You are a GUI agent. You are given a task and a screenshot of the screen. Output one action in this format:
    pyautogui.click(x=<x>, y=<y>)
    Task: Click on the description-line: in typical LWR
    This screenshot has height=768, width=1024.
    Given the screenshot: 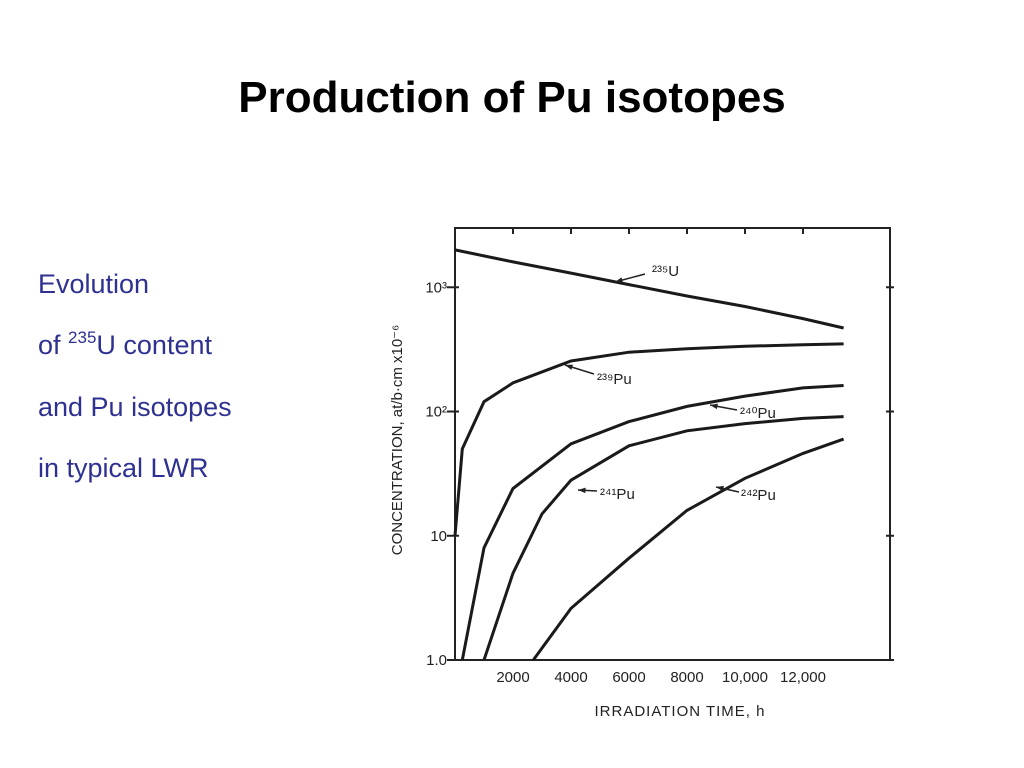 What is the action you would take?
    pyautogui.click(x=123, y=468)
    